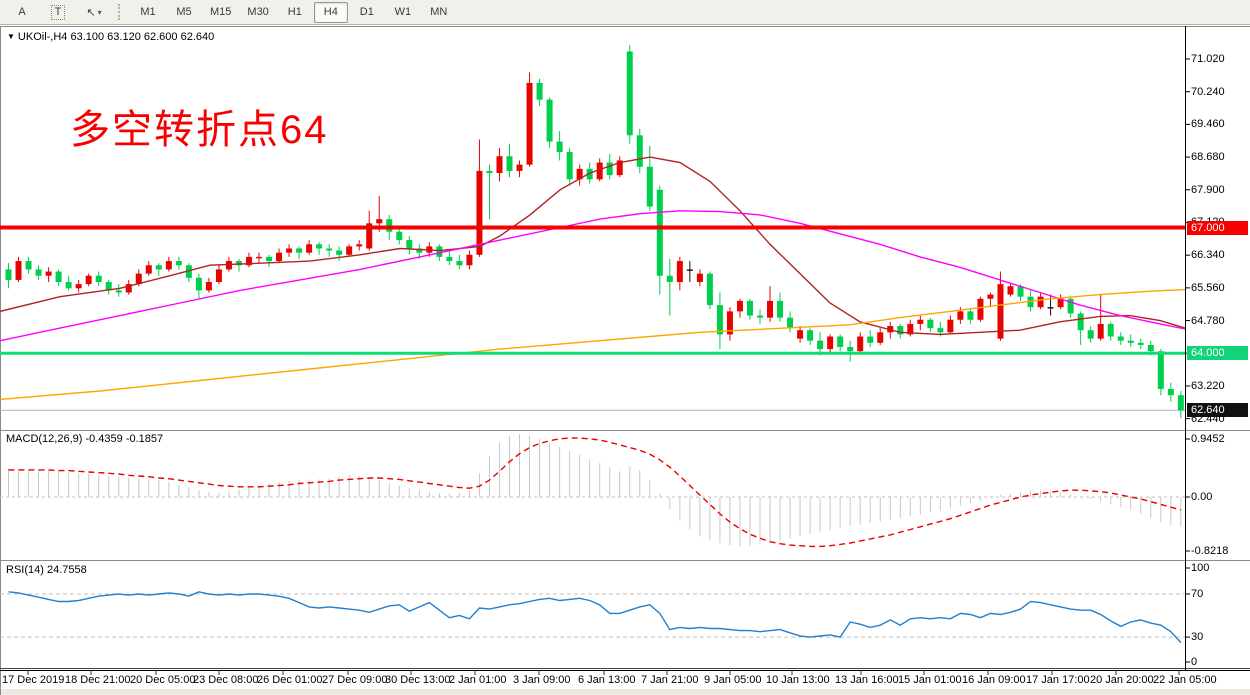 The image size is (1250, 695). Describe the element at coordinates (91, 12) in the screenshot. I see `cursor-icon: ↖` at that location.